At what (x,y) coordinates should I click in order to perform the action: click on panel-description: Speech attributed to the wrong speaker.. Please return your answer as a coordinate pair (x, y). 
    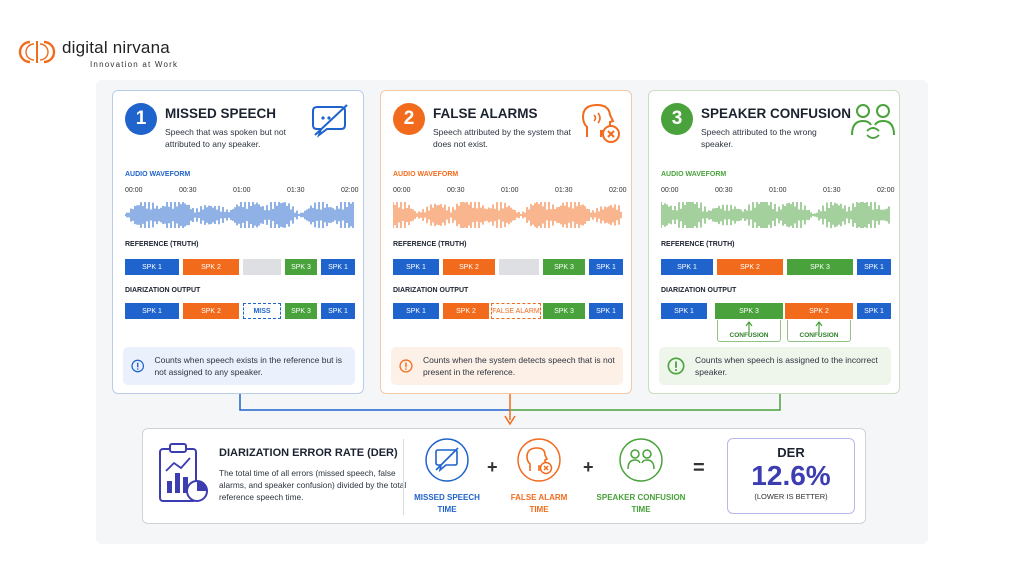
    Looking at the image, I should click on (759, 138).